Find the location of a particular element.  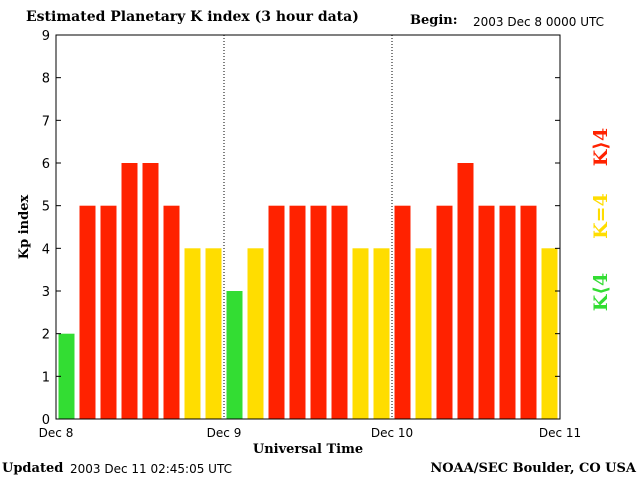

y-tick-label: 6 is located at coordinates (46, 164).